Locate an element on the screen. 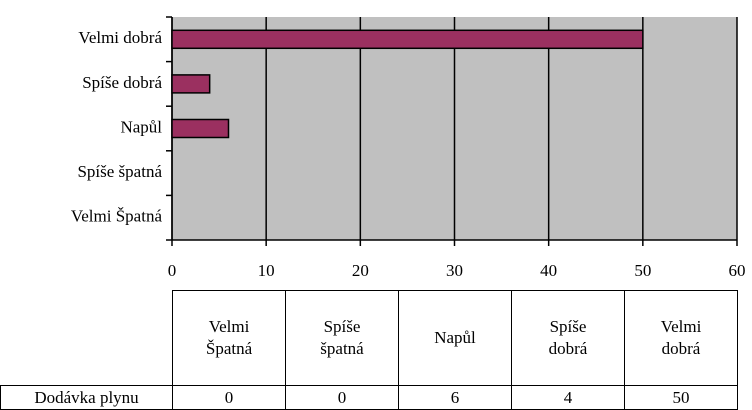 Image resolution: width=752 pixels, height=410 pixels. table-category-text: Velmi Špatná is located at coordinates (229, 337).